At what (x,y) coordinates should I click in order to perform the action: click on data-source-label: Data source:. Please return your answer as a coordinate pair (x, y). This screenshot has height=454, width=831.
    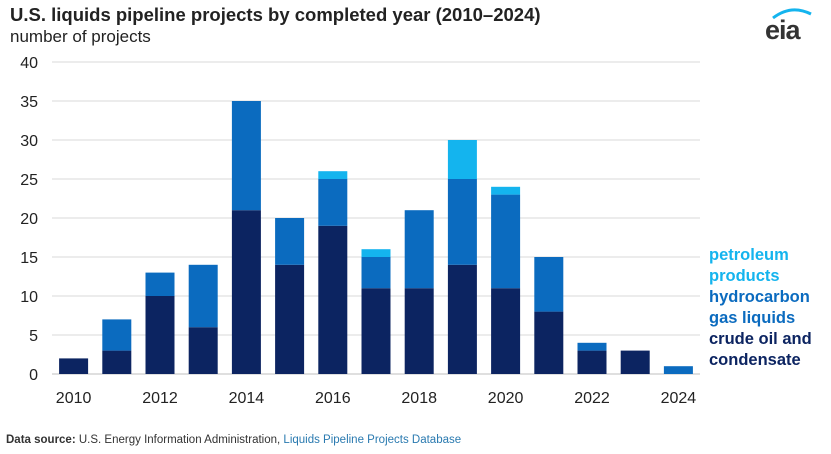
    Looking at the image, I should click on (41, 440).